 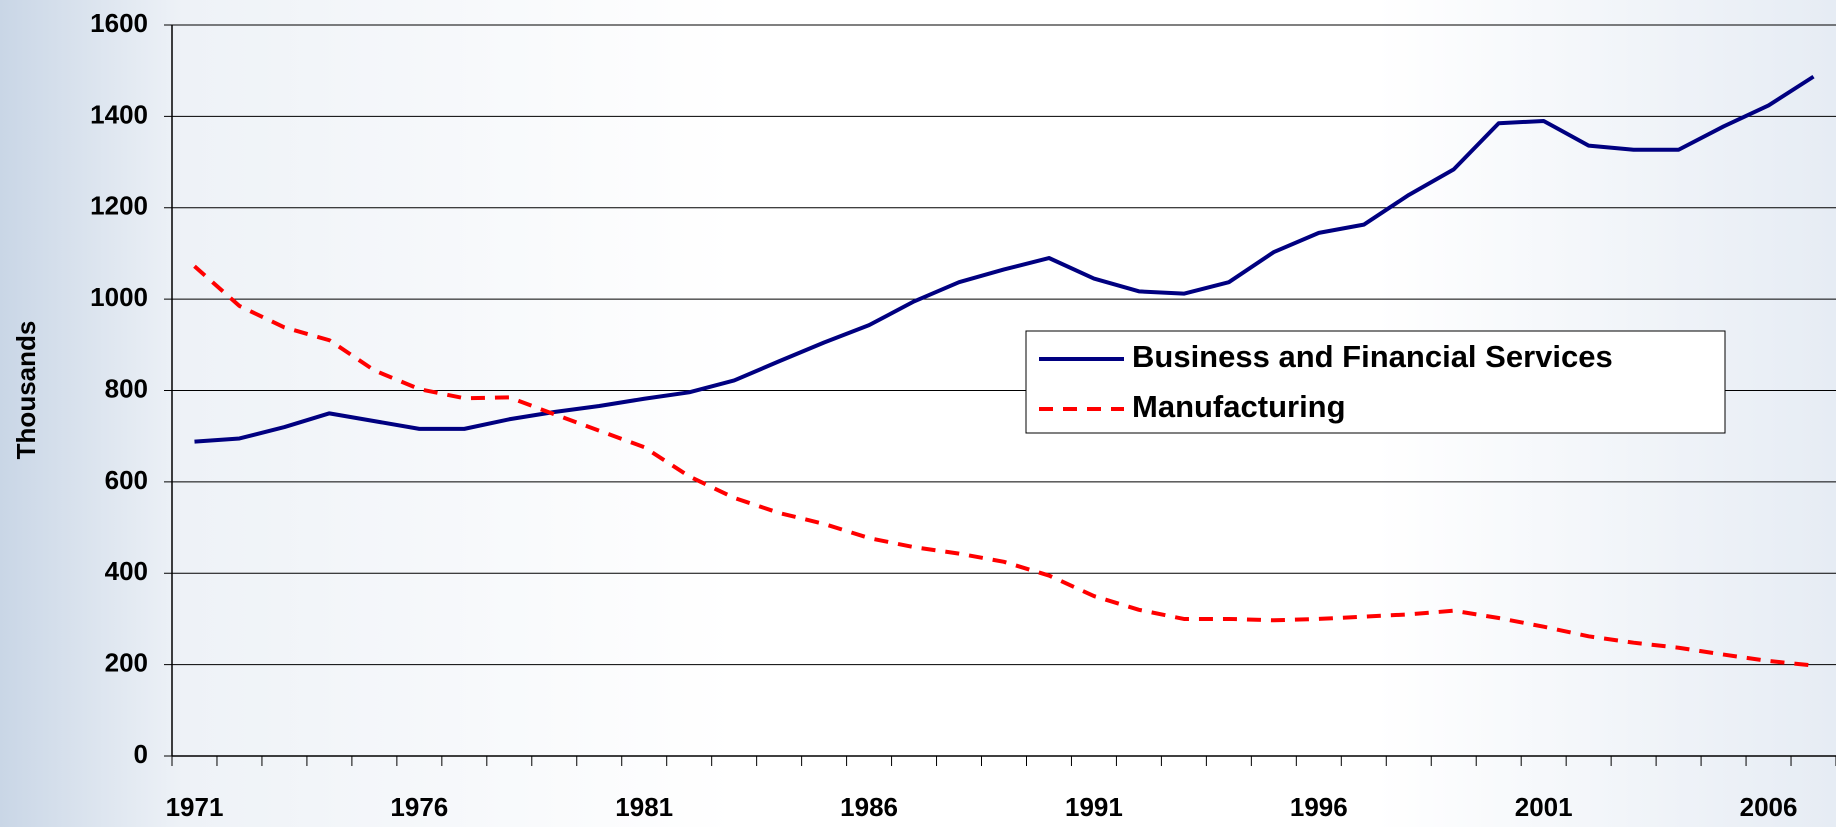 What do you see at coordinates (419, 807) in the screenshot?
I see `x-tick-label: 1976` at bounding box center [419, 807].